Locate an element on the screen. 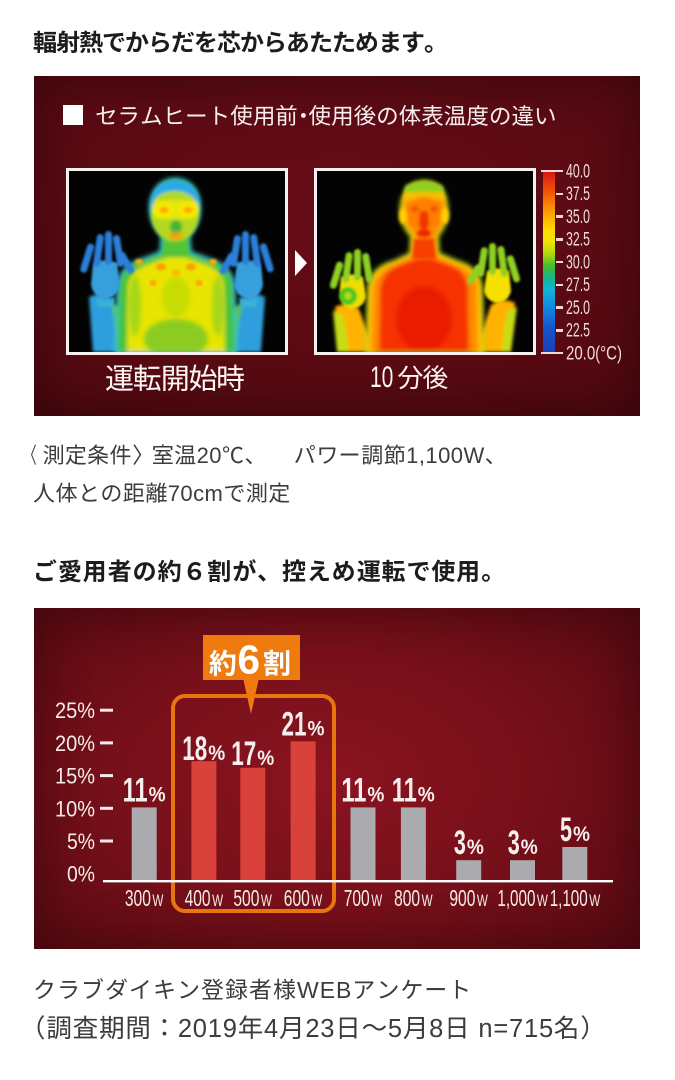 This screenshot has width=675, height=1080. svg-text: 1,100 is located at coordinates (569, 898).